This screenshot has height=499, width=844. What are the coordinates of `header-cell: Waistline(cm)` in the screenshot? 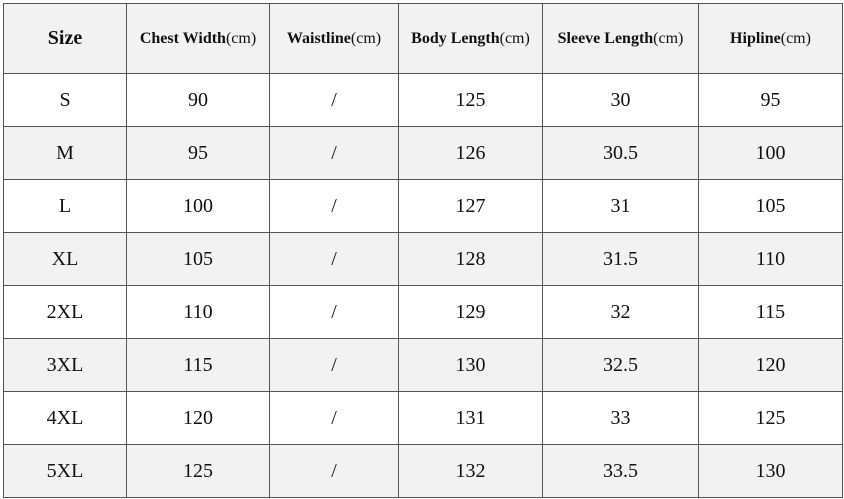 It's located at (334, 38).